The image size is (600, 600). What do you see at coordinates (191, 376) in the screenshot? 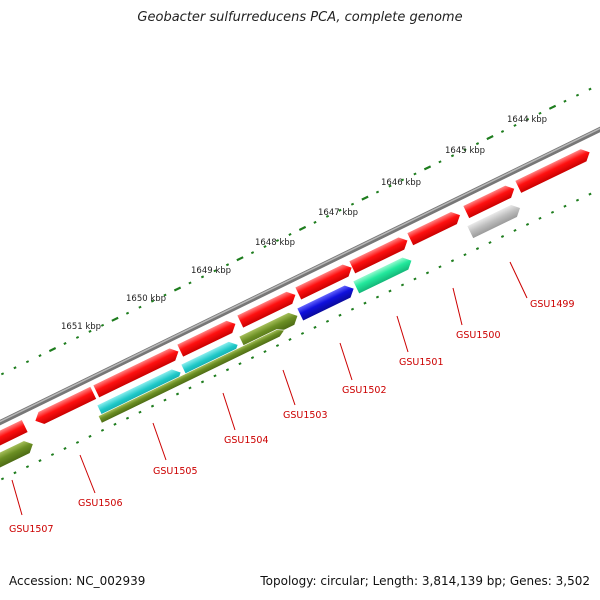
I see `cds-olive-underlay-shape` at bounding box center [191, 376].